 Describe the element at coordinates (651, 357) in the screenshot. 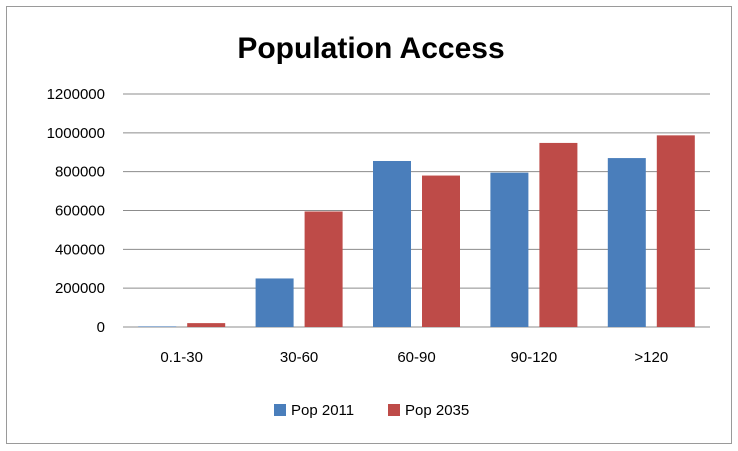

I see `x-tick-label: >120` at that location.